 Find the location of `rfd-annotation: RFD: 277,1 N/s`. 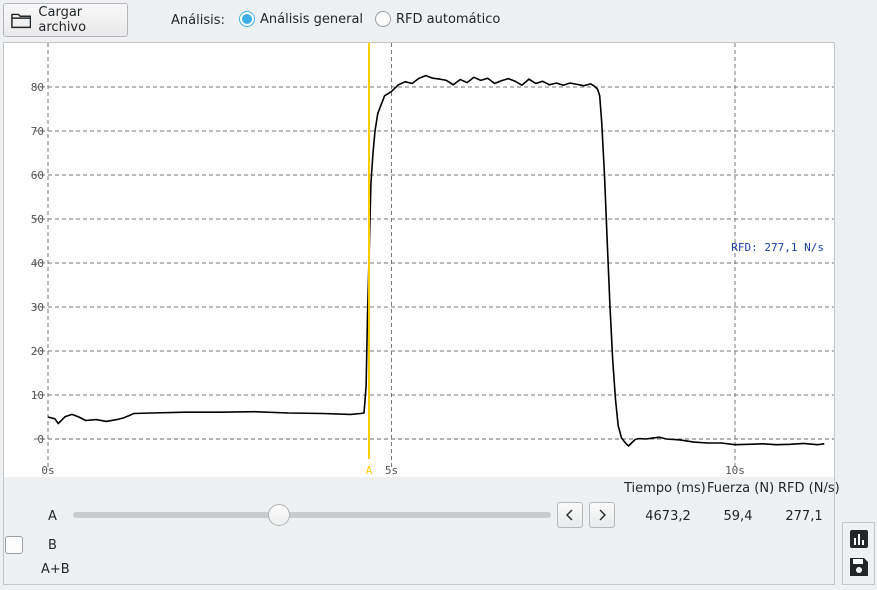

rfd-annotation: RFD: 277,1 N/s is located at coordinates (777, 247).